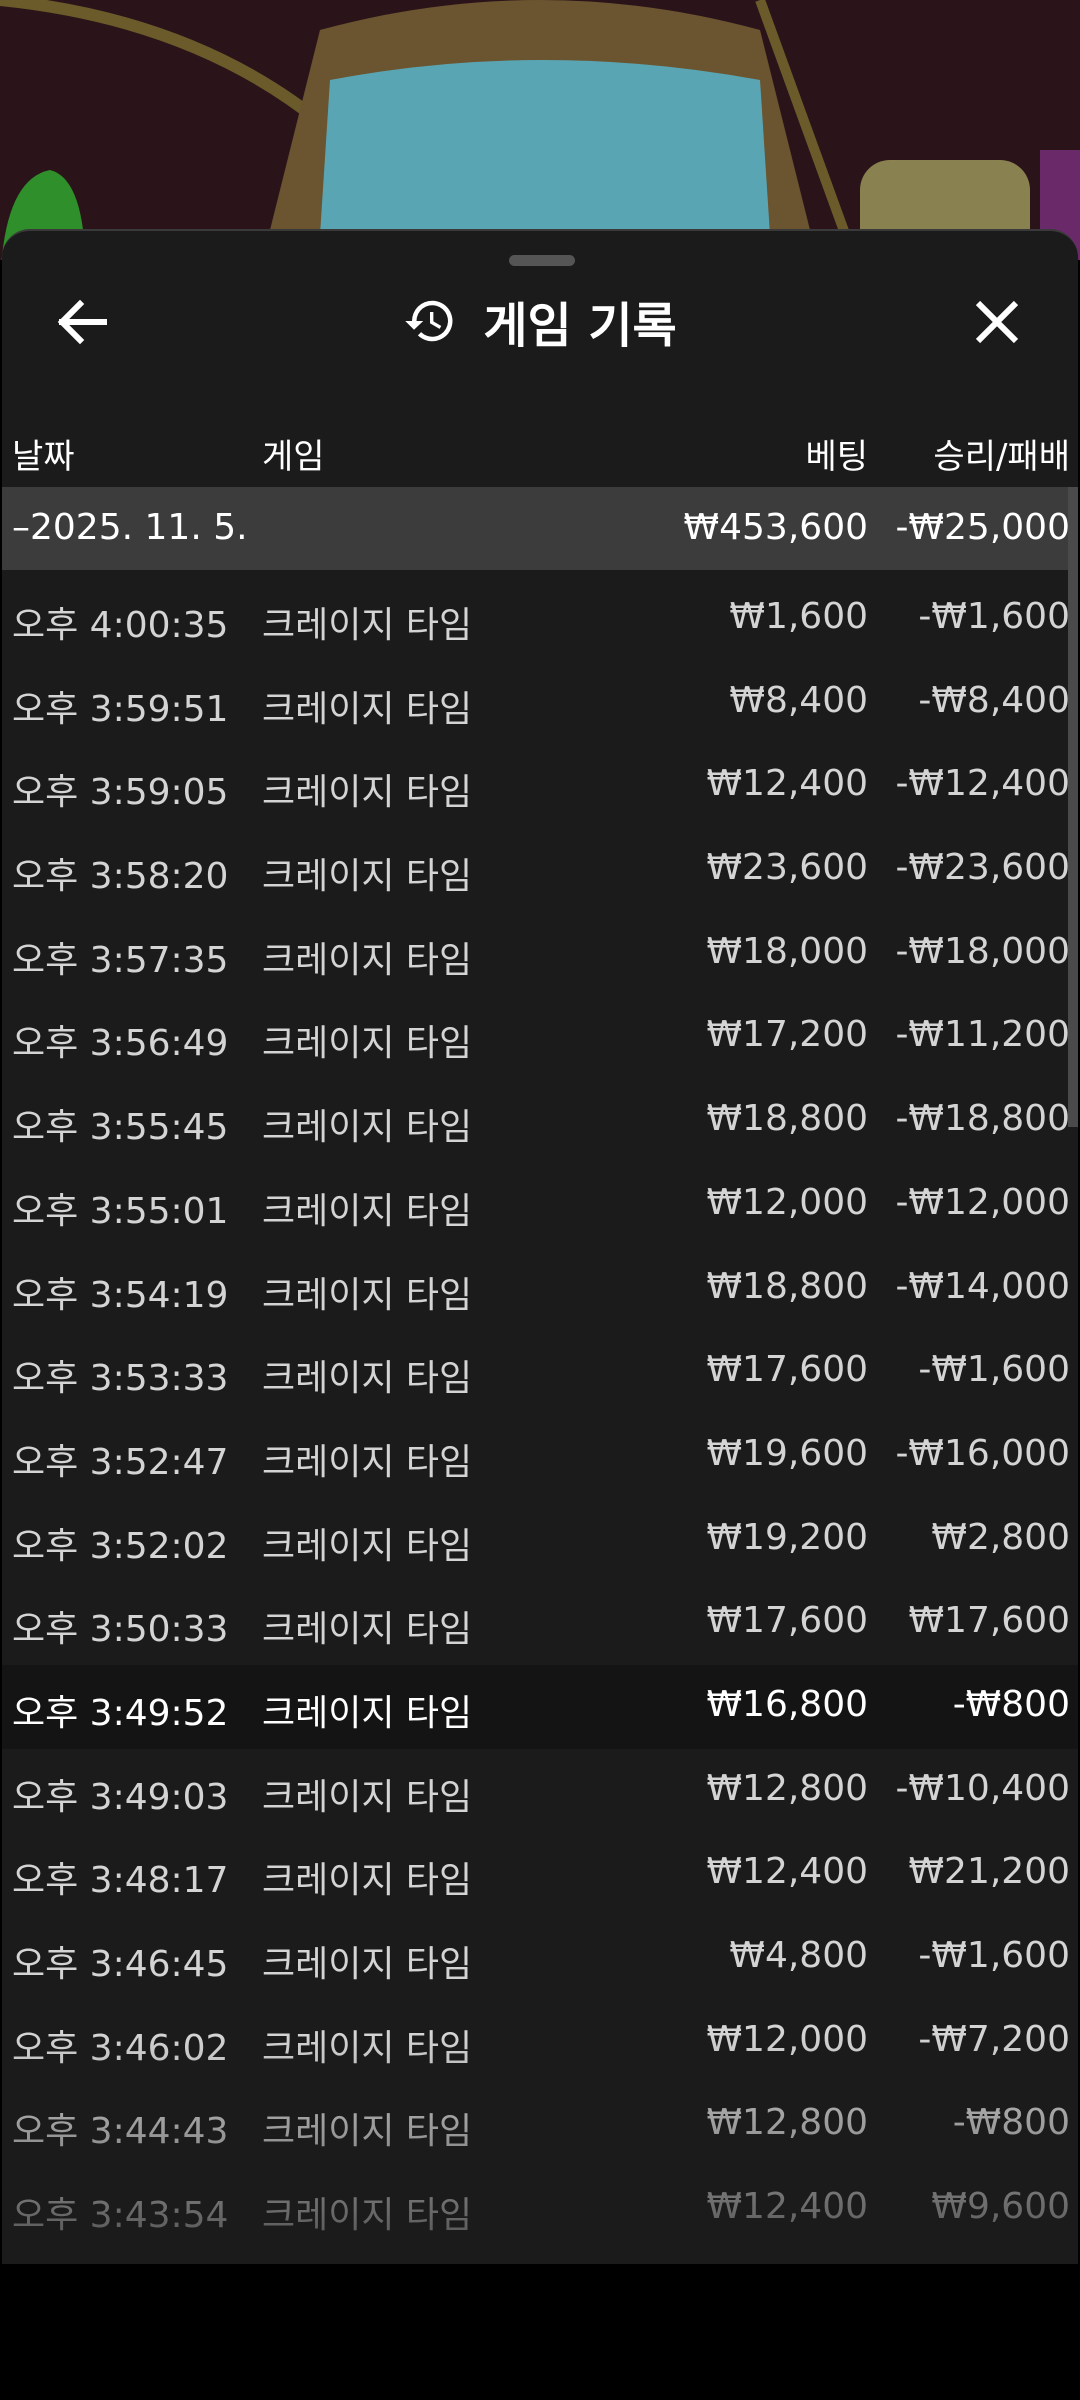 The height and width of the screenshot is (2400, 1080). What do you see at coordinates (787, 1202) in the screenshot?
I see `row-bet: ₩12,000` at bounding box center [787, 1202].